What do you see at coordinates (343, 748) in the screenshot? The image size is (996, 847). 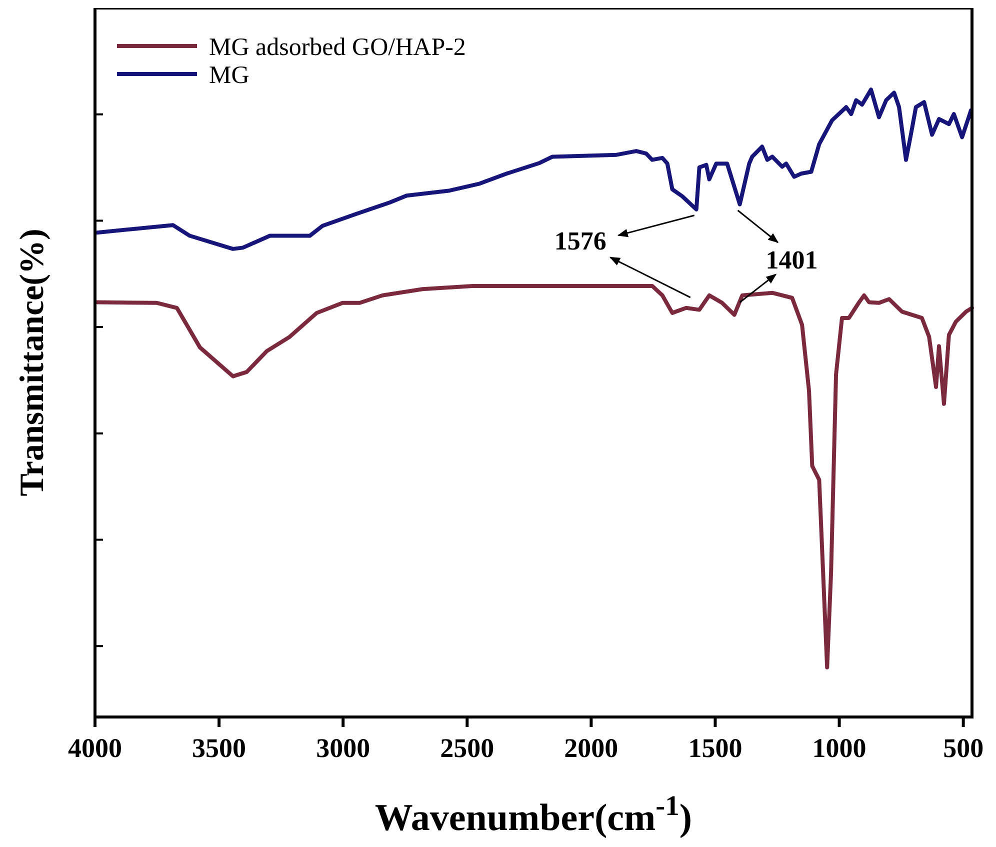 I see `x-tick-label: 3000` at bounding box center [343, 748].